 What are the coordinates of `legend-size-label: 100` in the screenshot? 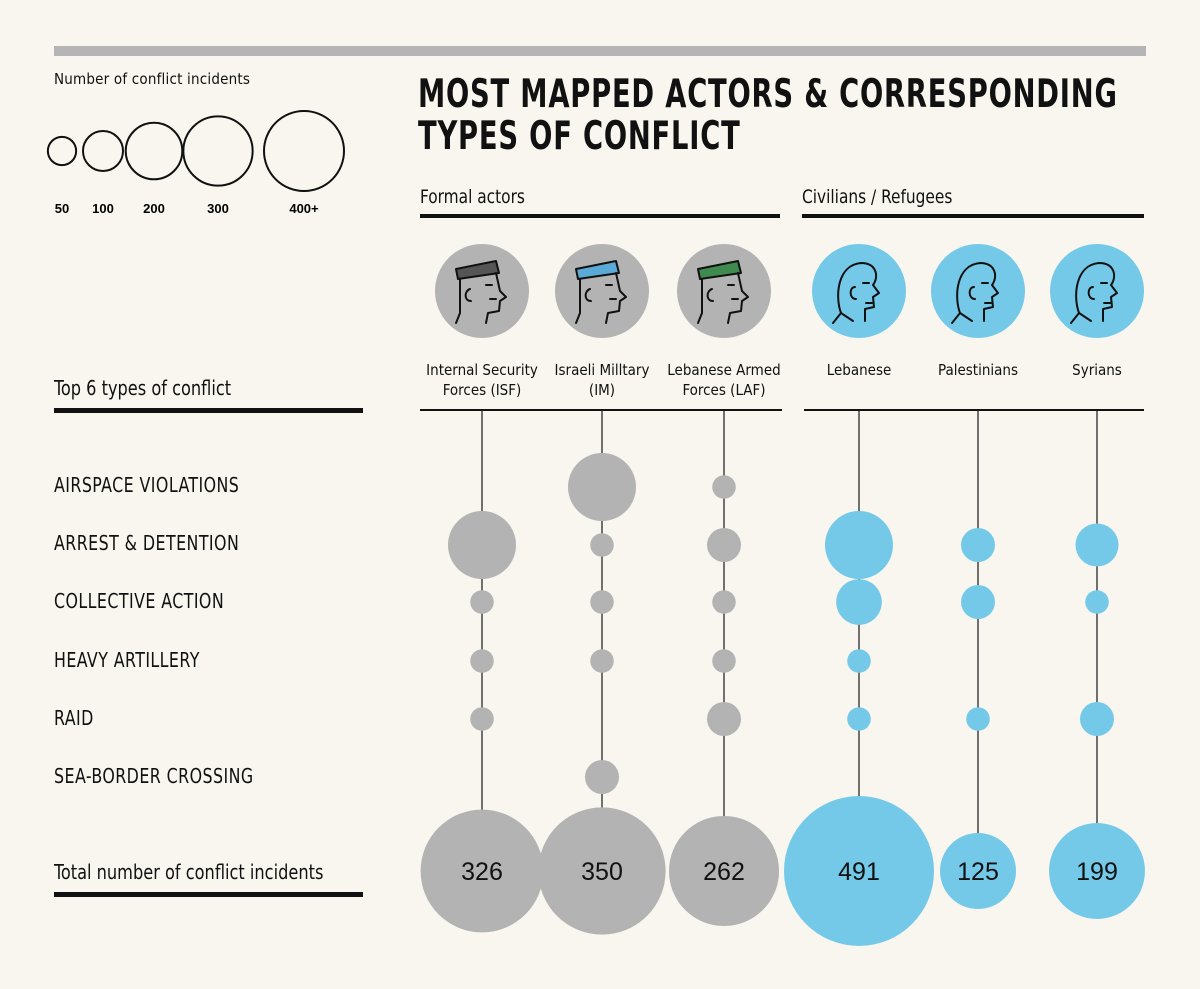 It's located at (103, 208).